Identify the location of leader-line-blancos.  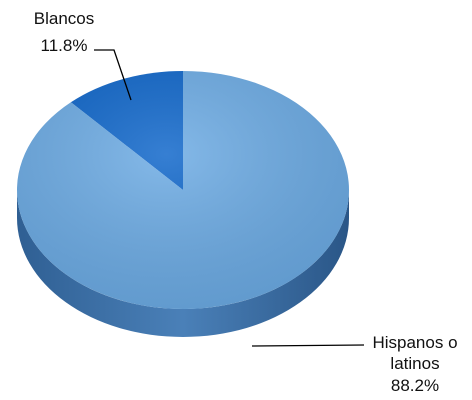
(113, 75).